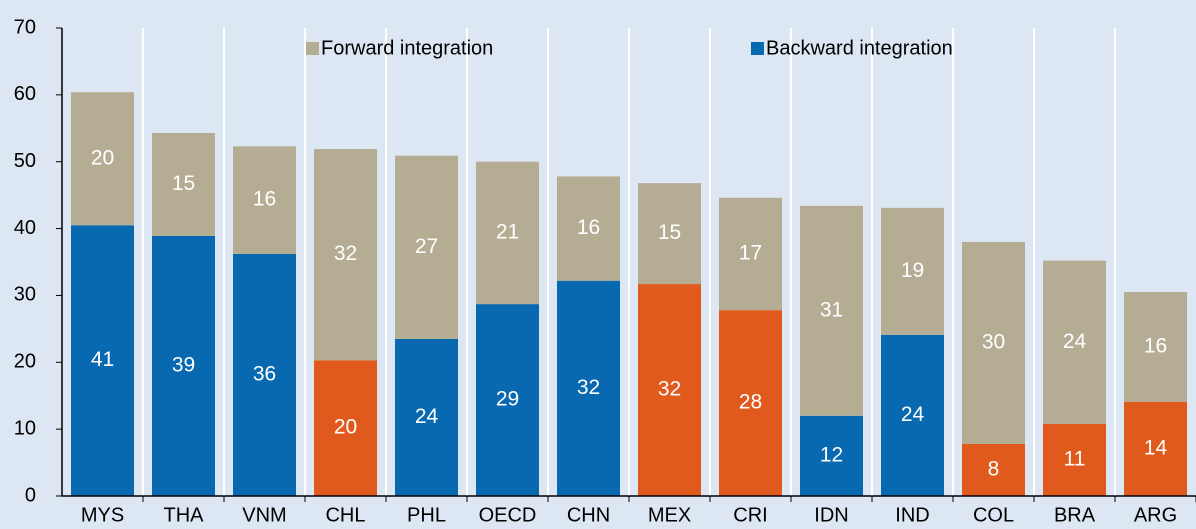  I want to click on value-label: 36, so click(264, 374).